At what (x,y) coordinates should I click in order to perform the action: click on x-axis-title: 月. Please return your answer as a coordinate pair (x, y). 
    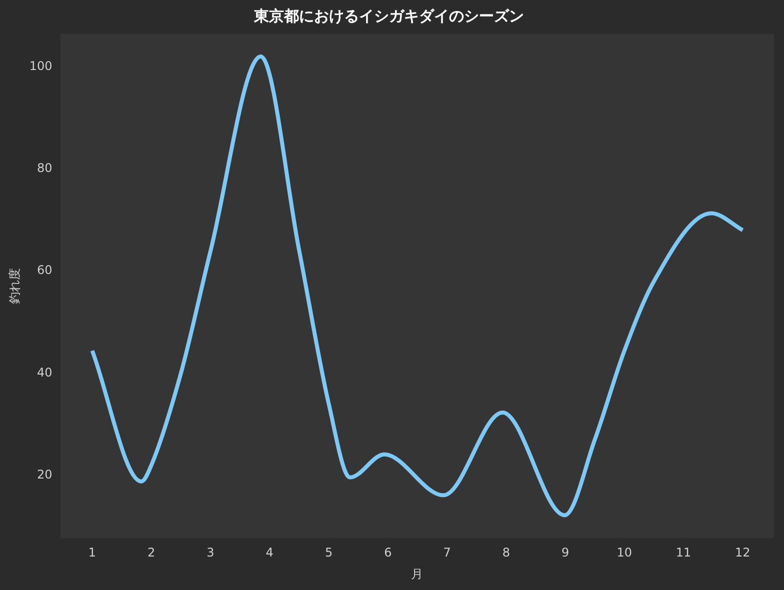
    Looking at the image, I should click on (417, 573).